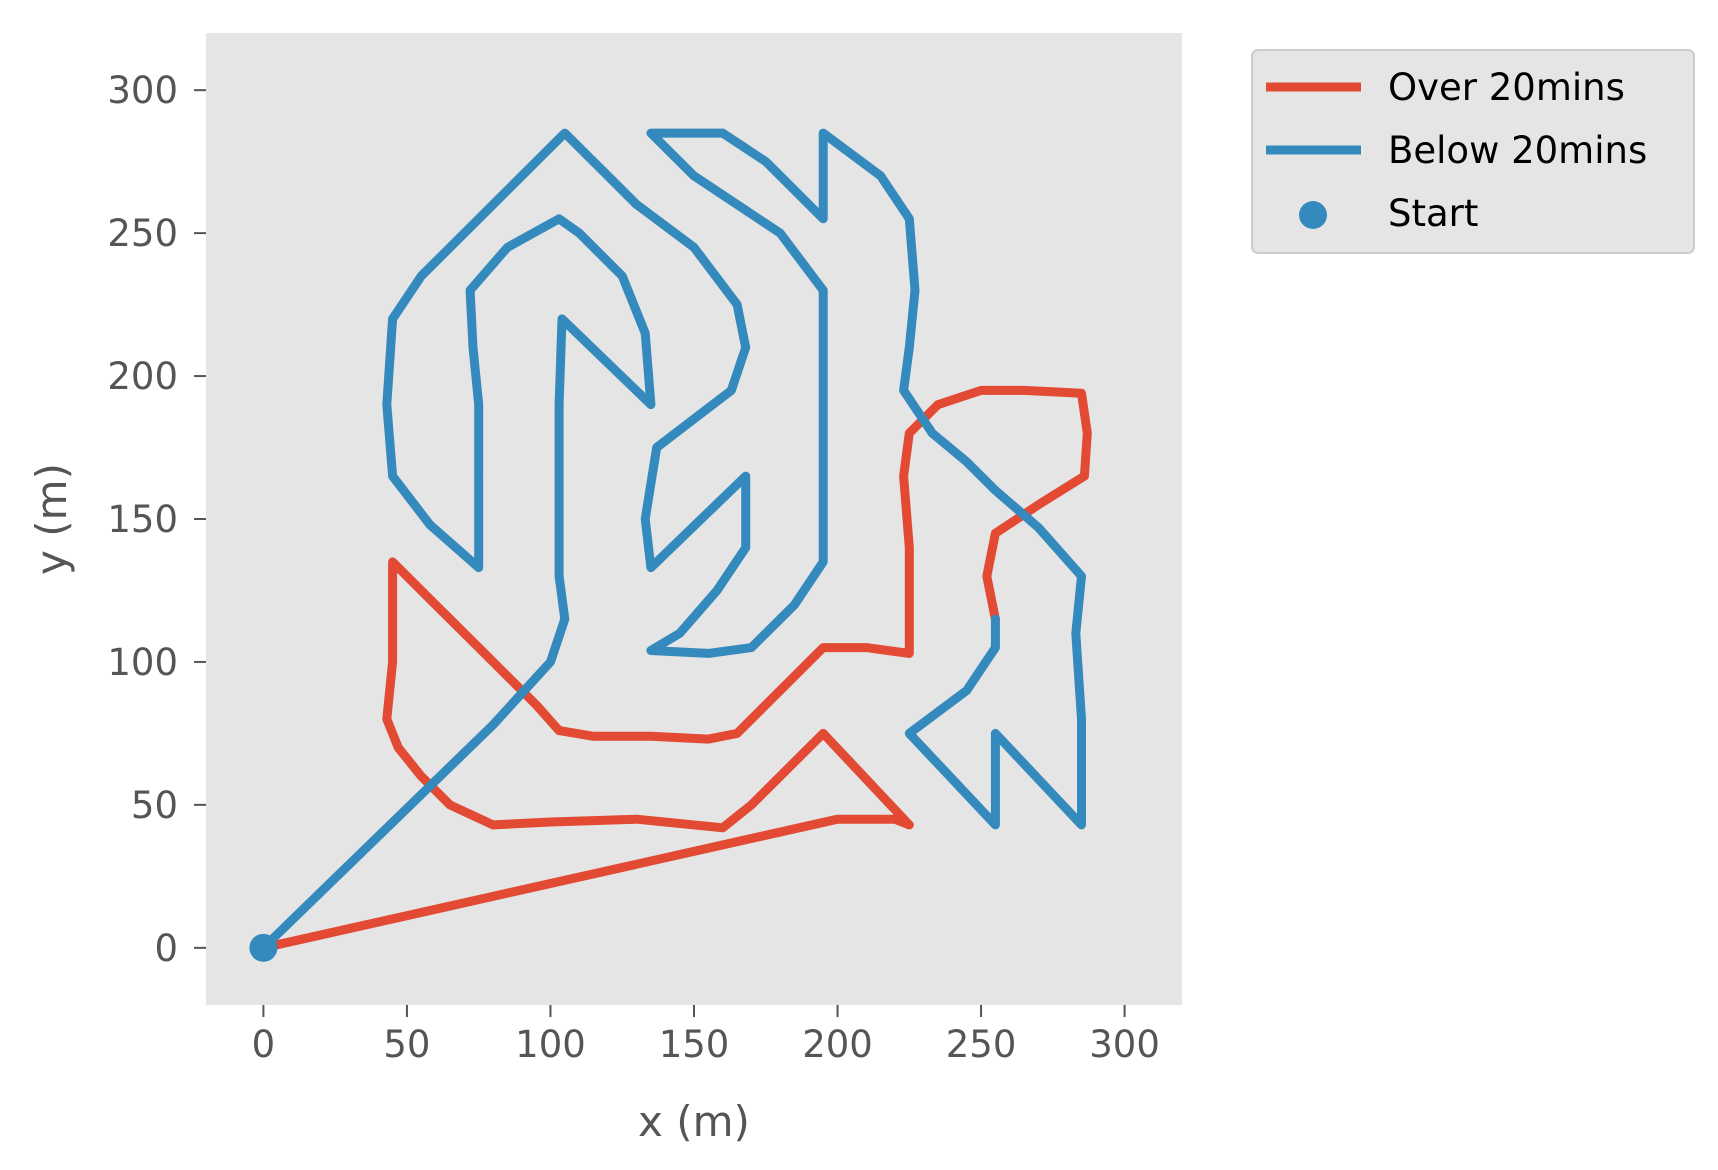  What do you see at coordinates (1313, 215) in the screenshot?
I see `legend-swatch-start` at bounding box center [1313, 215].